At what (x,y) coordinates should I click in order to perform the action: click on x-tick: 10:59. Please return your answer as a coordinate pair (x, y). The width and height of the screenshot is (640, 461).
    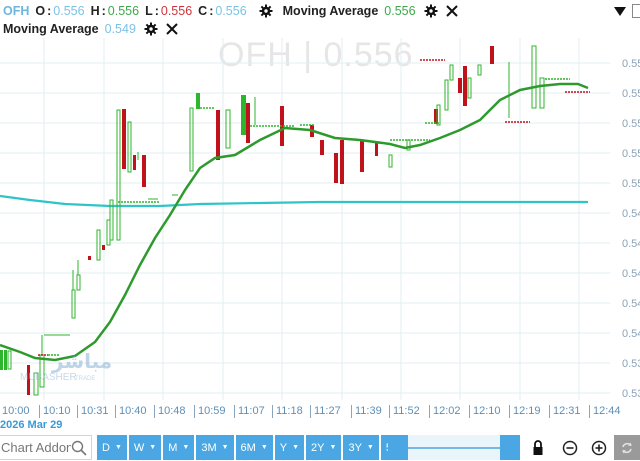
    Looking at the image, I should click on (210, 411).